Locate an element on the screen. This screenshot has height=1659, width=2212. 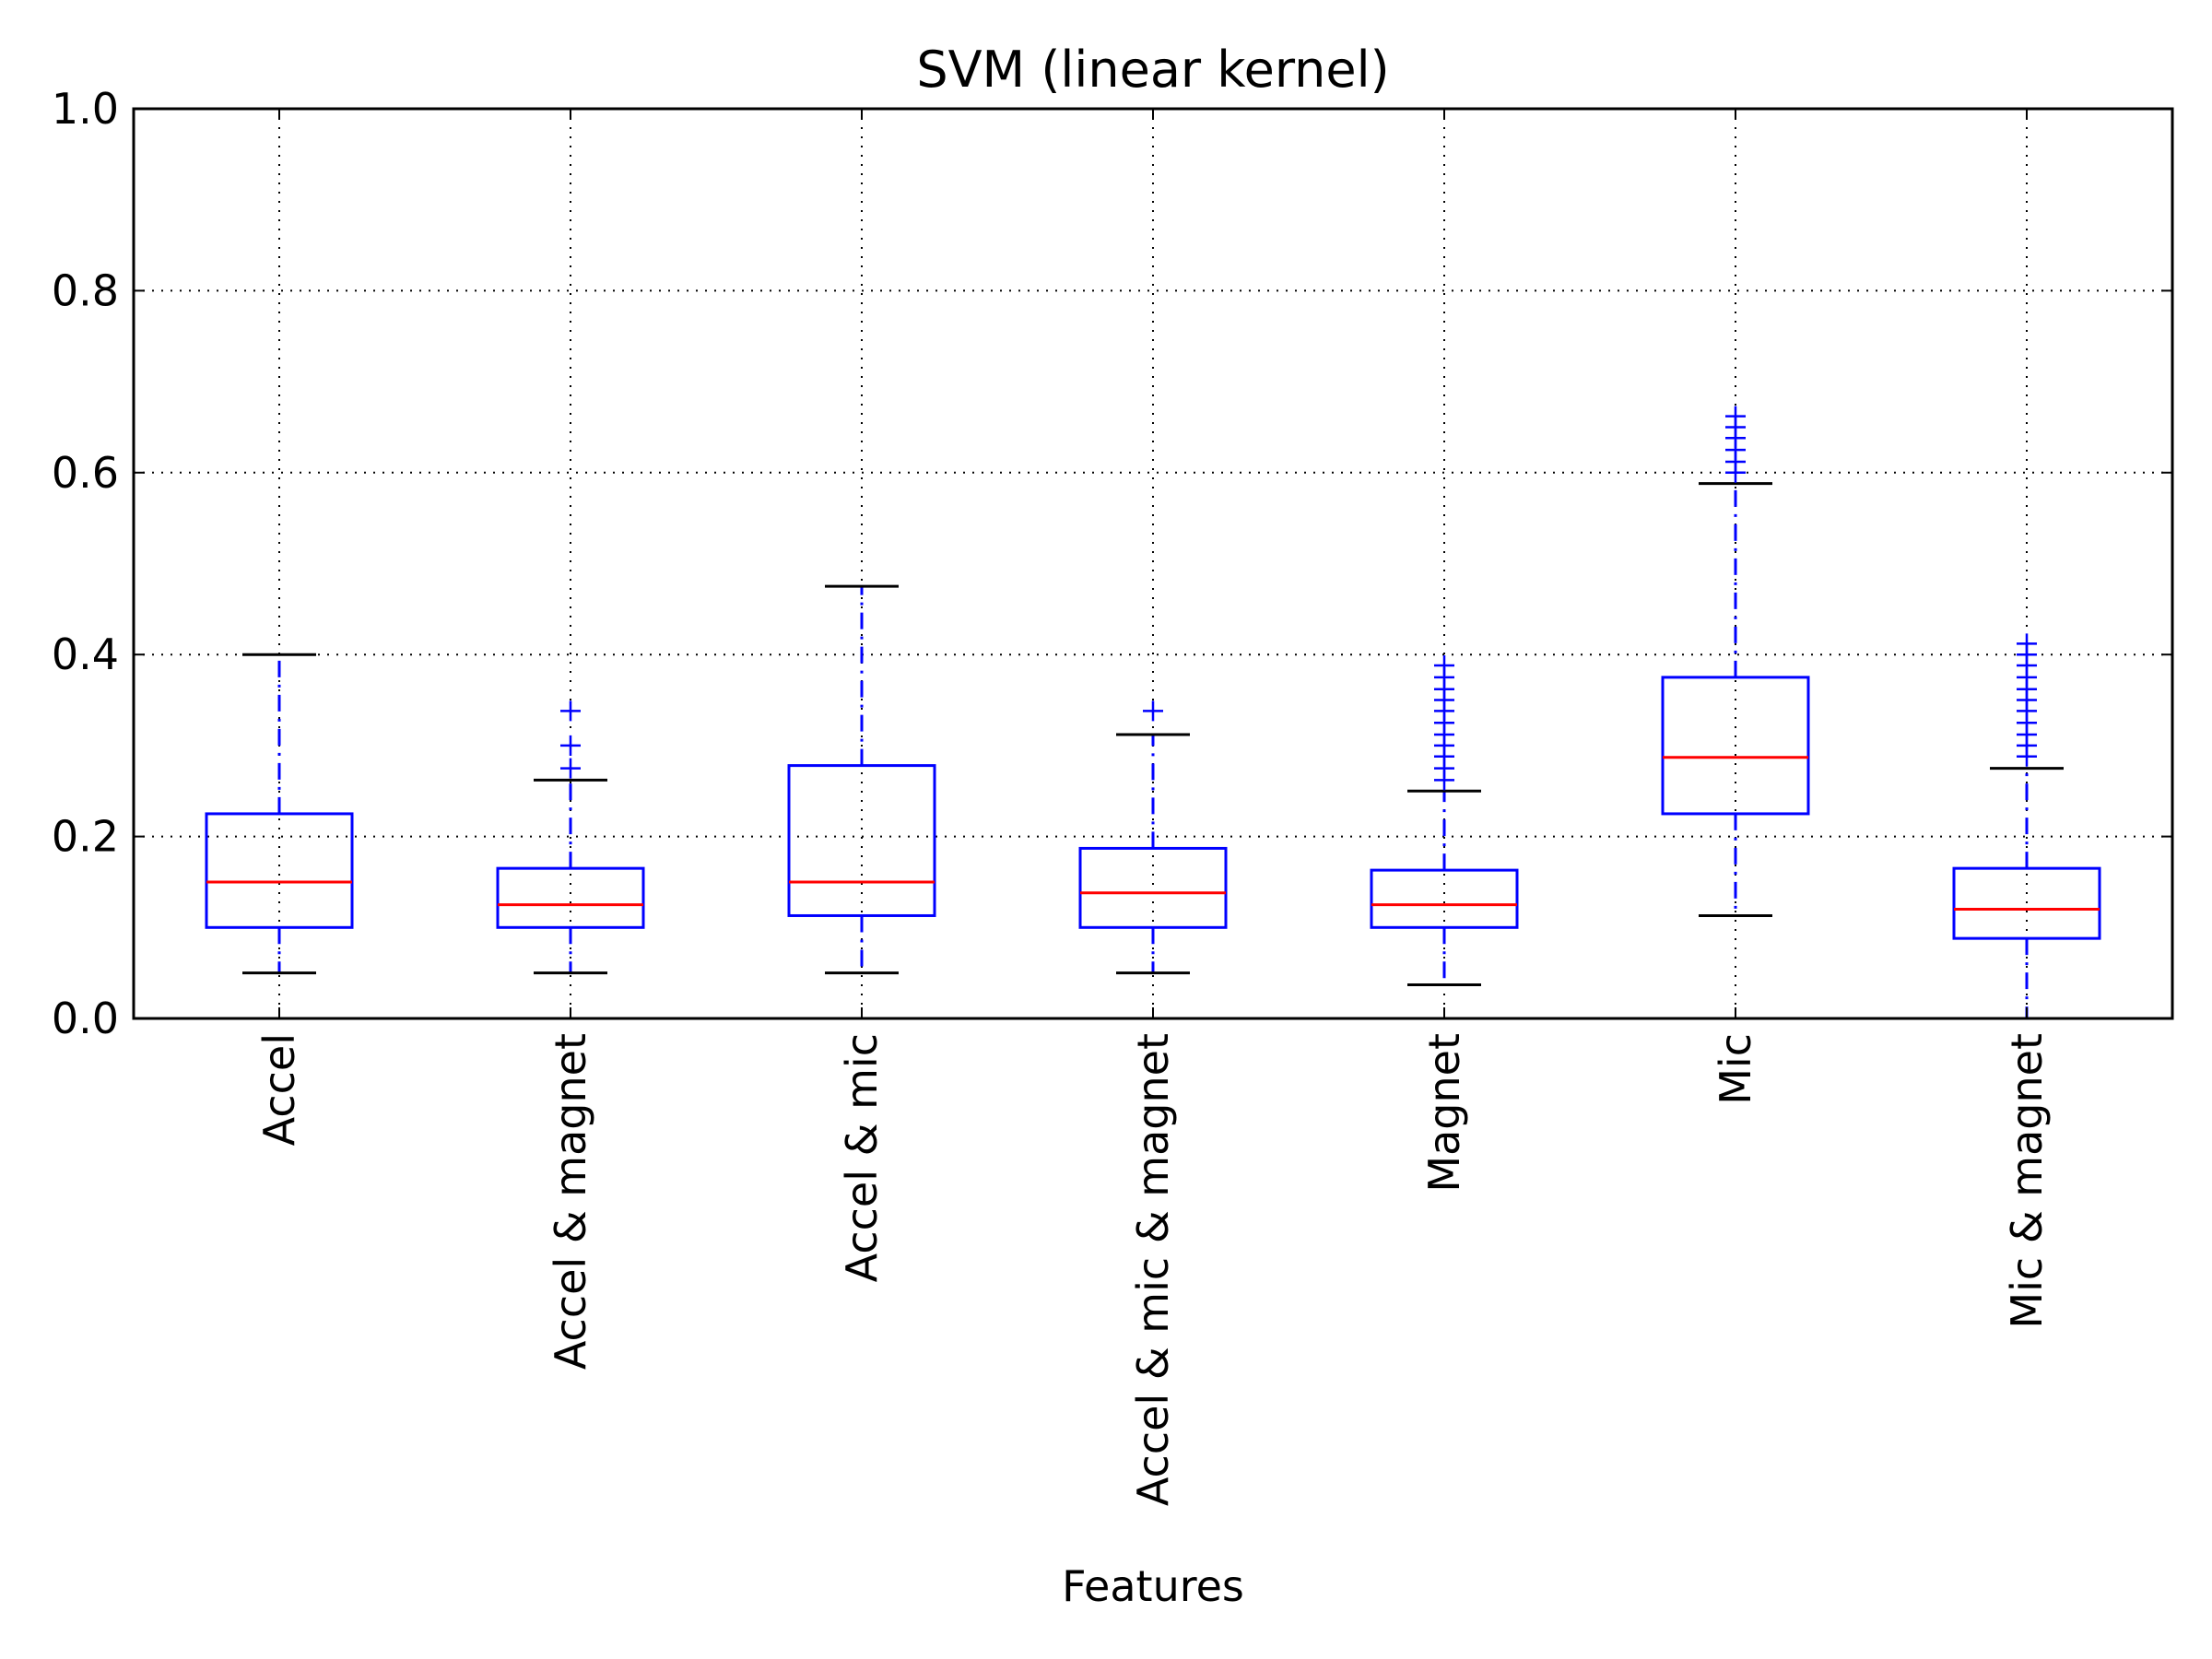
box-accel is located at coordinates (279, 870).